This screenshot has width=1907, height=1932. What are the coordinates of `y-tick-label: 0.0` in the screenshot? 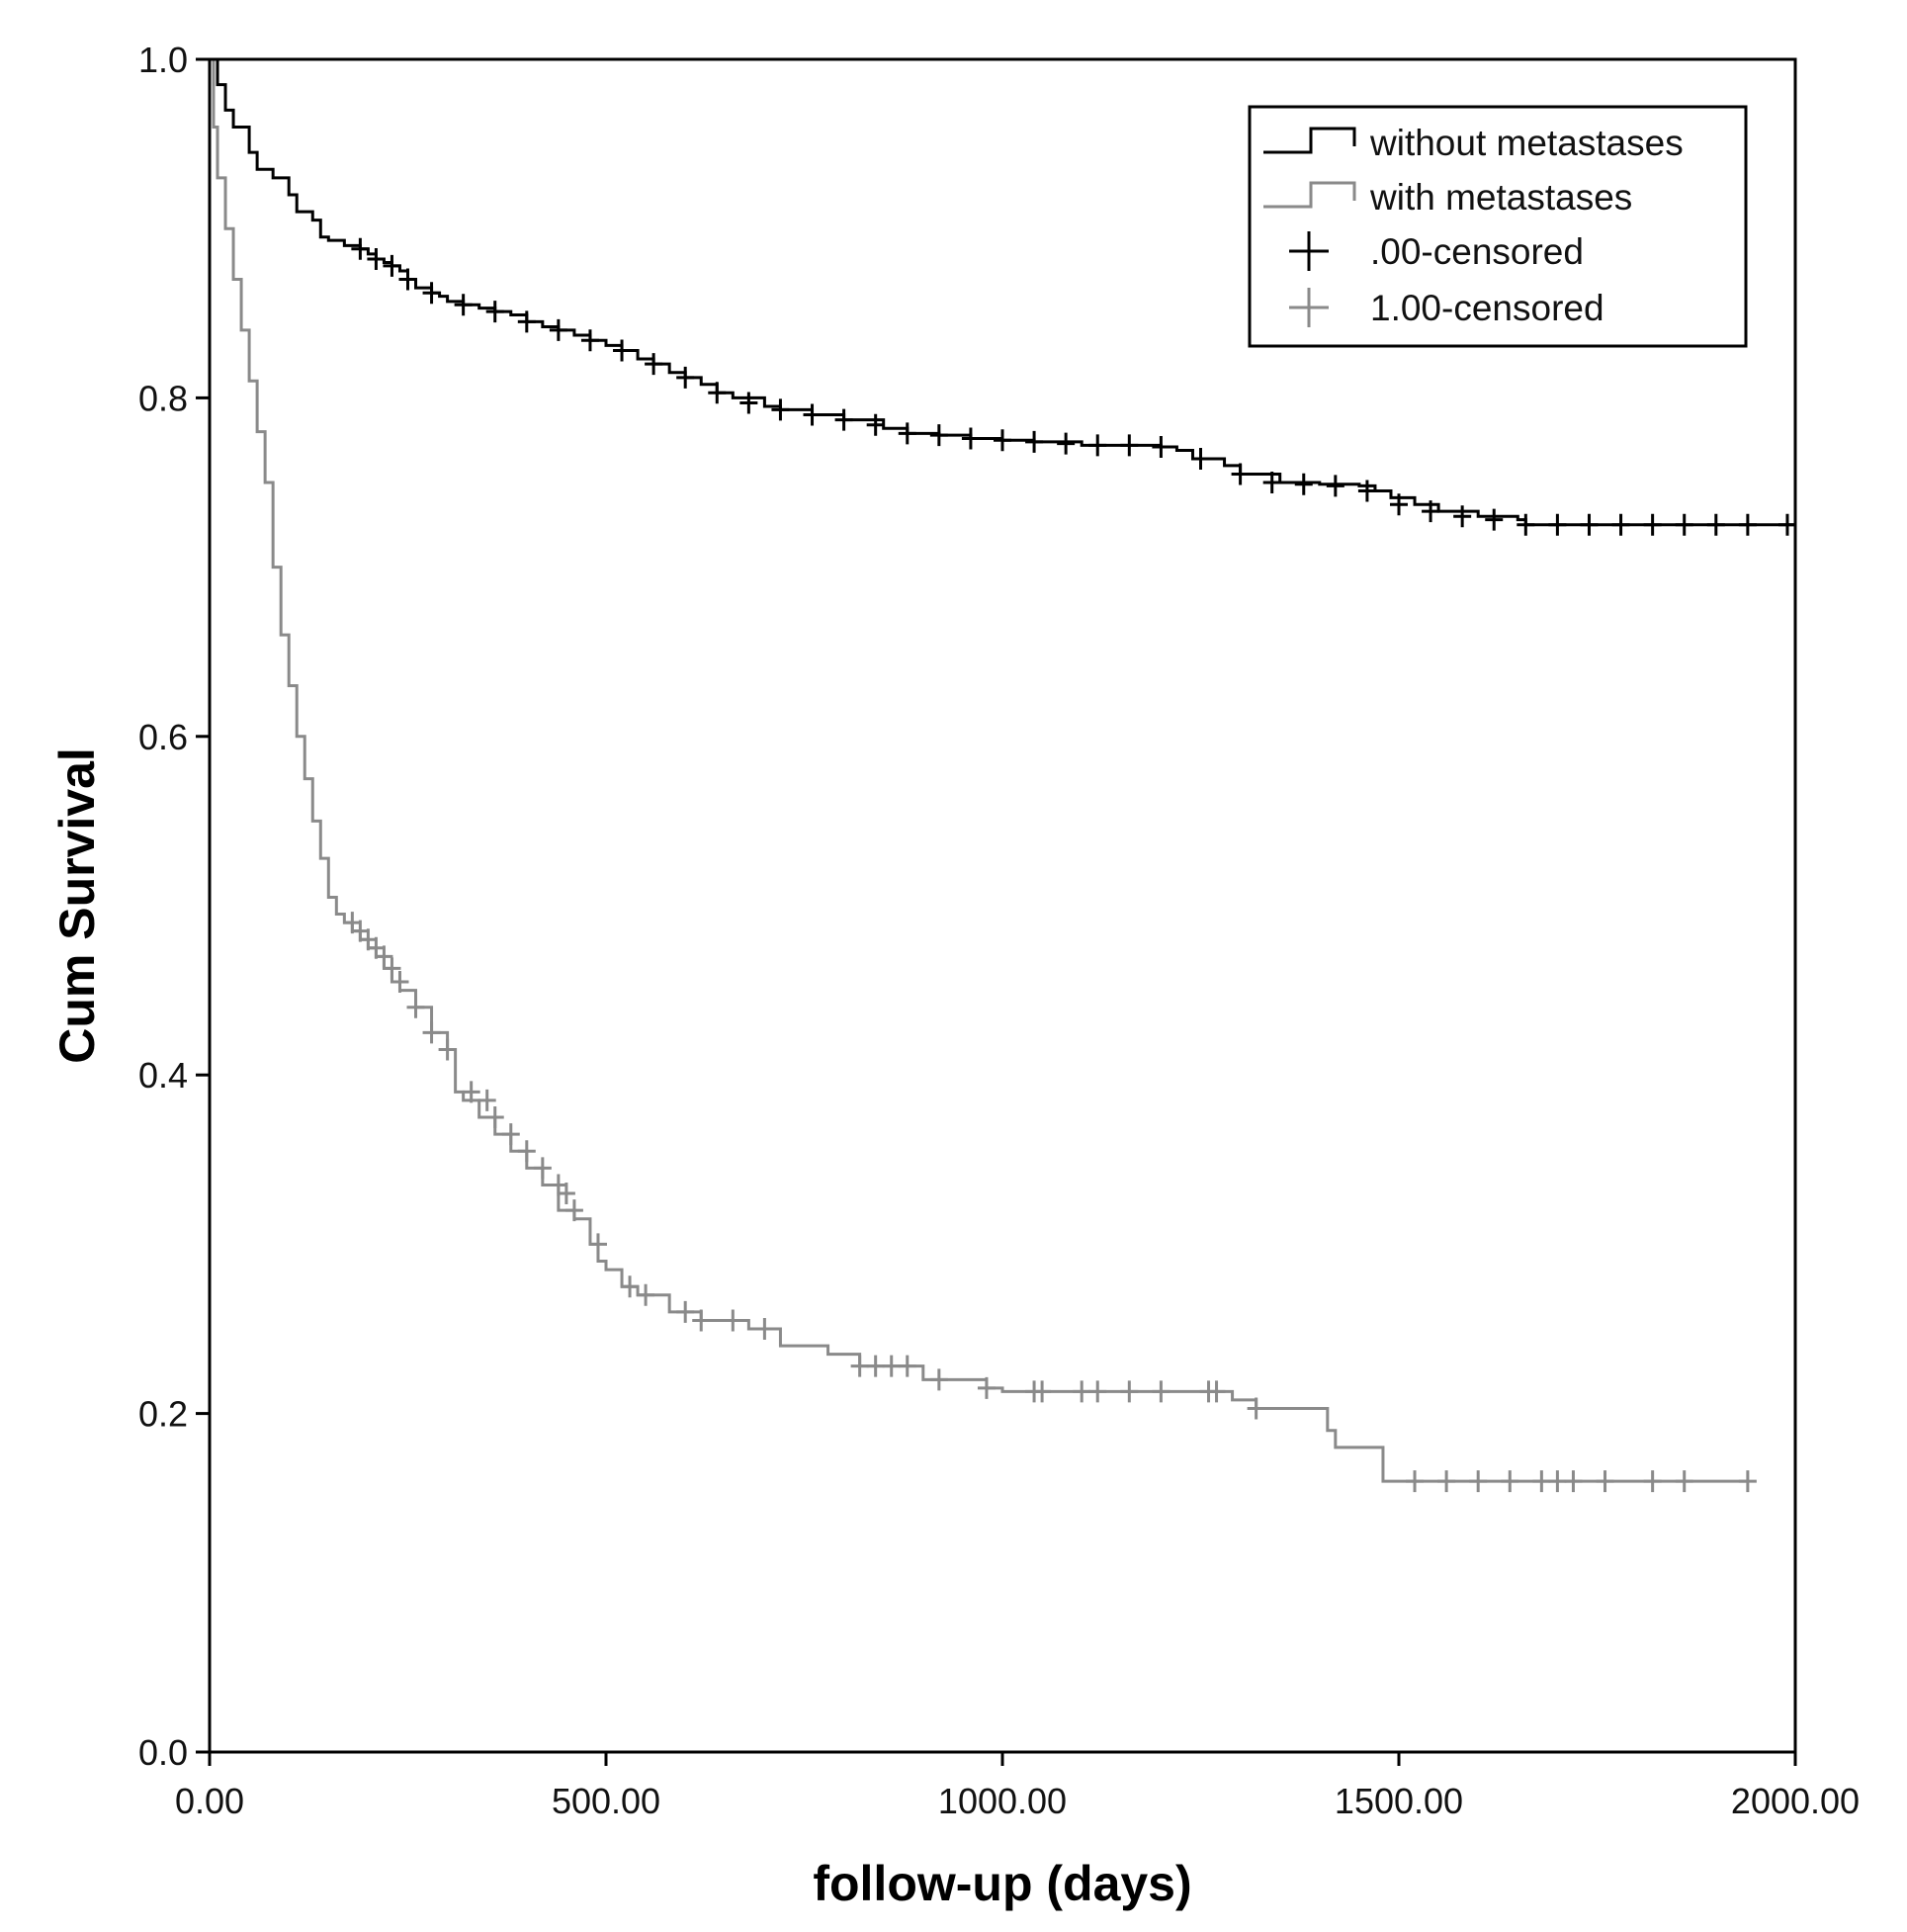 It's located at (163, 1752).